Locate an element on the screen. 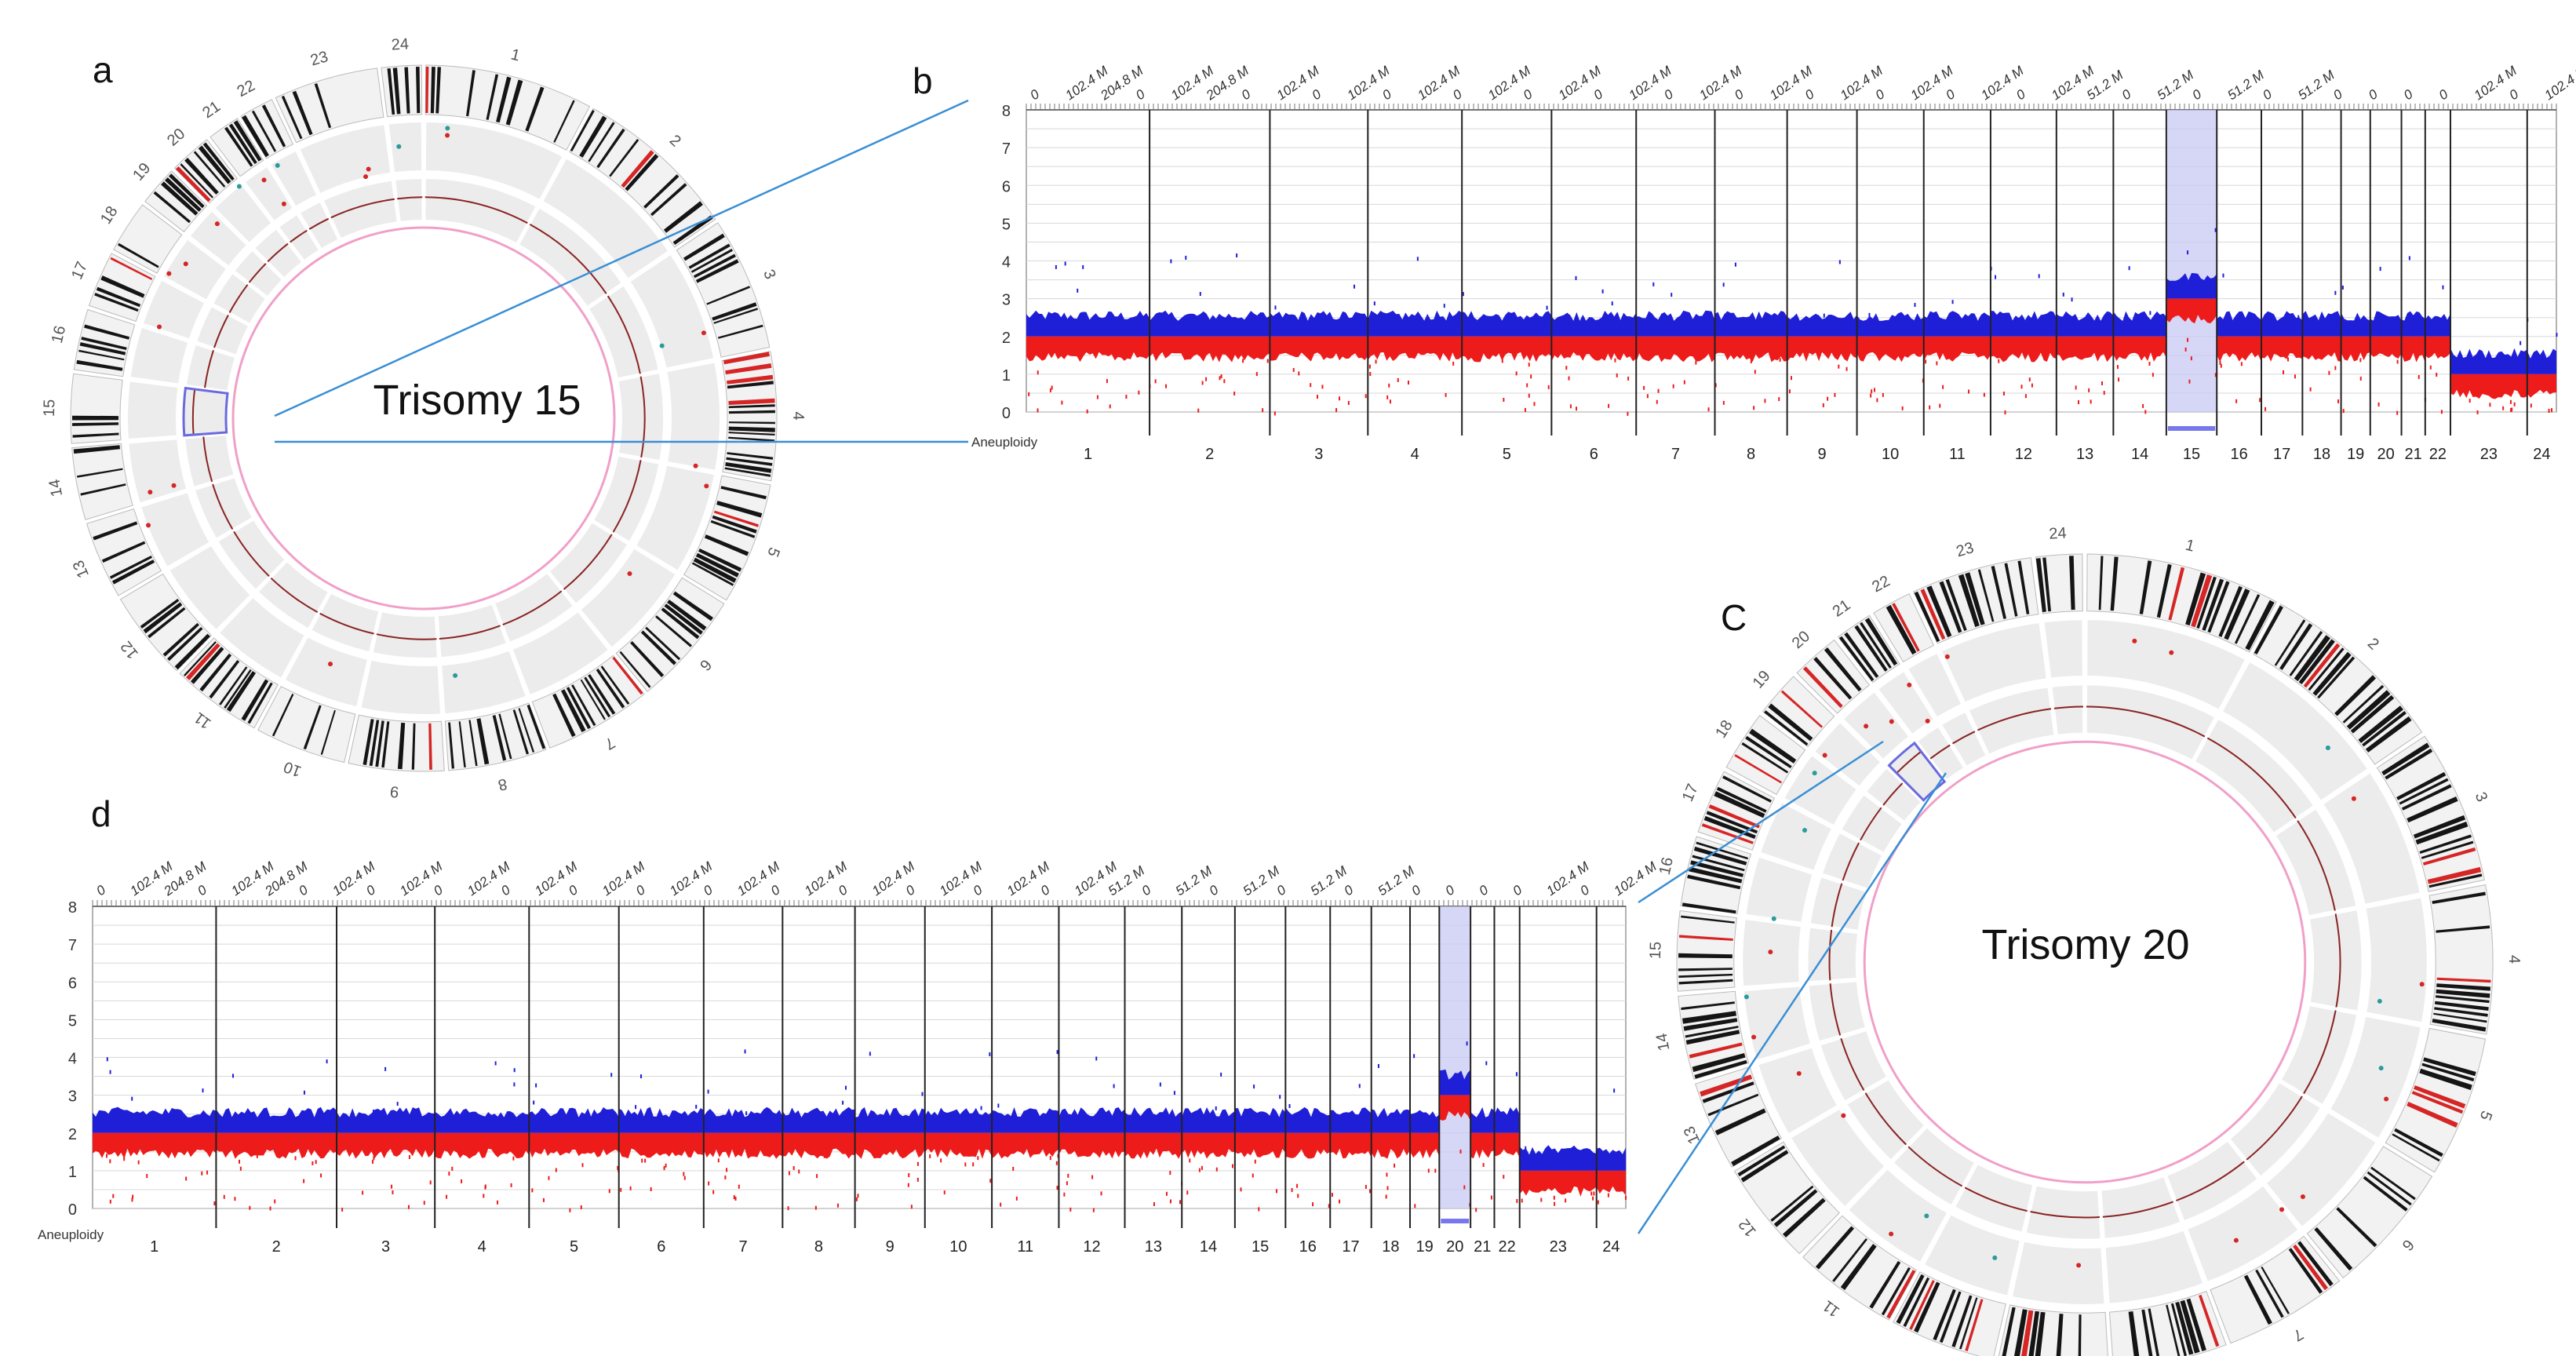  y-tick-label: 6 is located at coordinates (1006, 186).